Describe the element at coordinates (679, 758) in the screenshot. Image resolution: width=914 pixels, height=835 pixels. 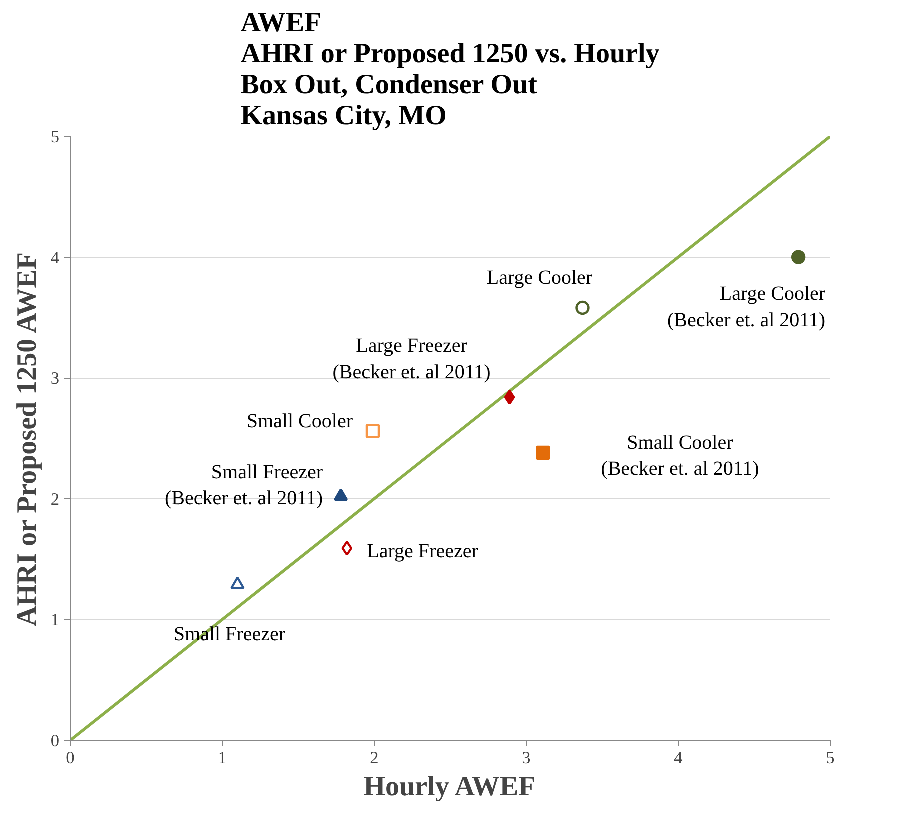
I see `x-tick-label: 4` at that location.